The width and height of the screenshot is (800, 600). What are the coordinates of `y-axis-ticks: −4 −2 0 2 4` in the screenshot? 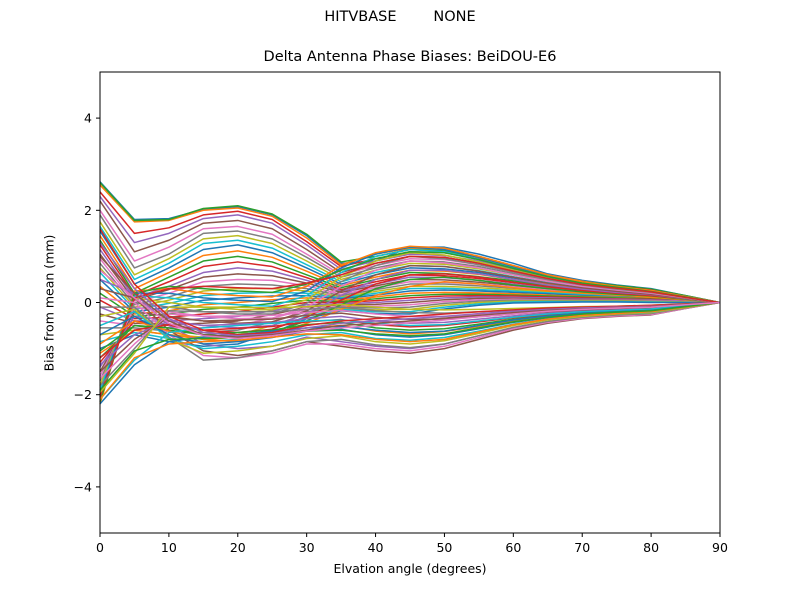 It's located at (87, 302).